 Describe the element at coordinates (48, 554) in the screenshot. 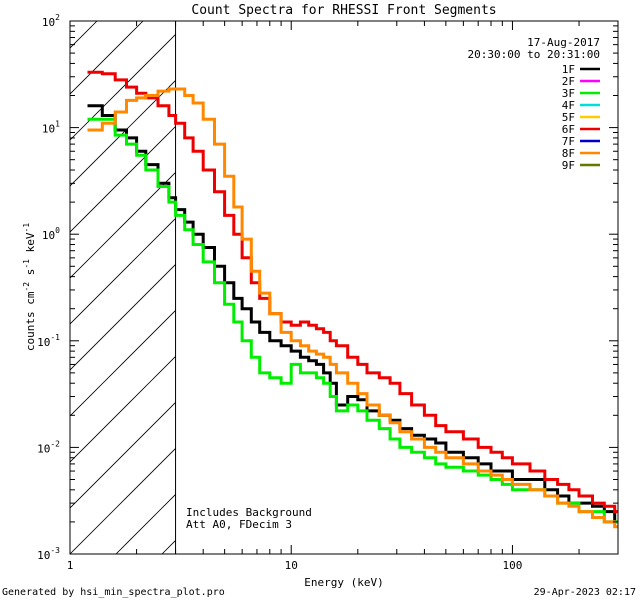

I see `y-tick-label: 10⁻³` at that location.